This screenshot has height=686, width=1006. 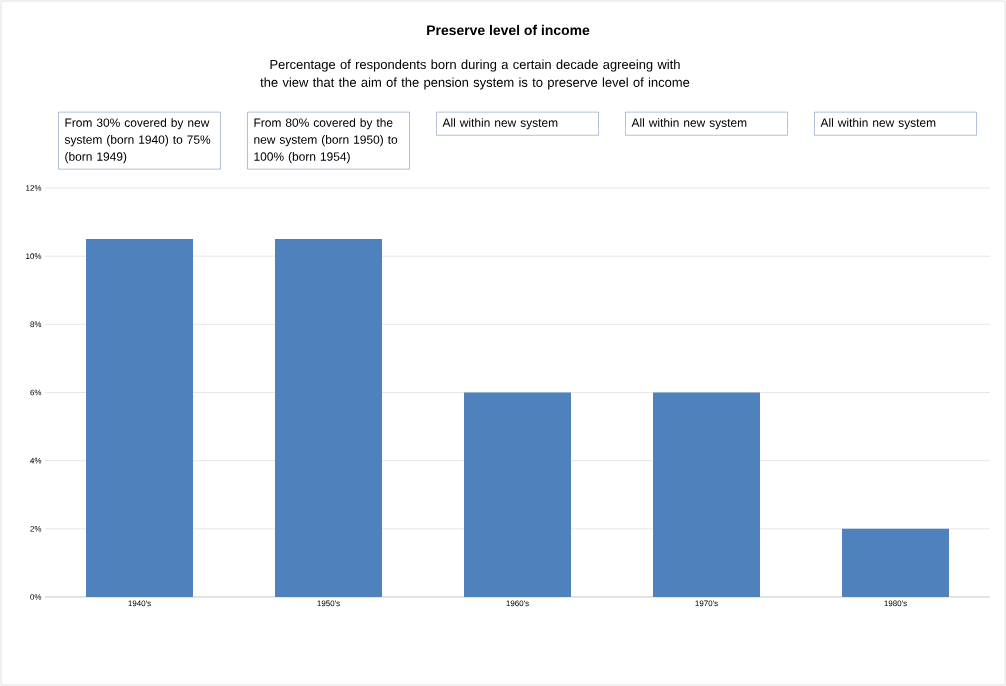 What do you see at coordinates (137, 141) in the screenshot?
I see `text: From 30% covered by new system (born 1940) to 75% (born 1949)` at bounding box center [137, 141].